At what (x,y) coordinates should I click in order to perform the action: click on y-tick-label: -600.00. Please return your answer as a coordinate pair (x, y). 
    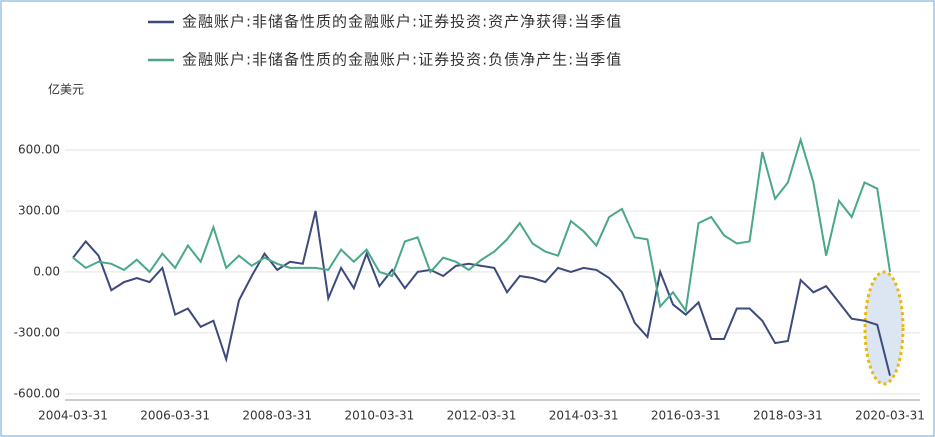
    Looking at the image, I should click on (37, 393).